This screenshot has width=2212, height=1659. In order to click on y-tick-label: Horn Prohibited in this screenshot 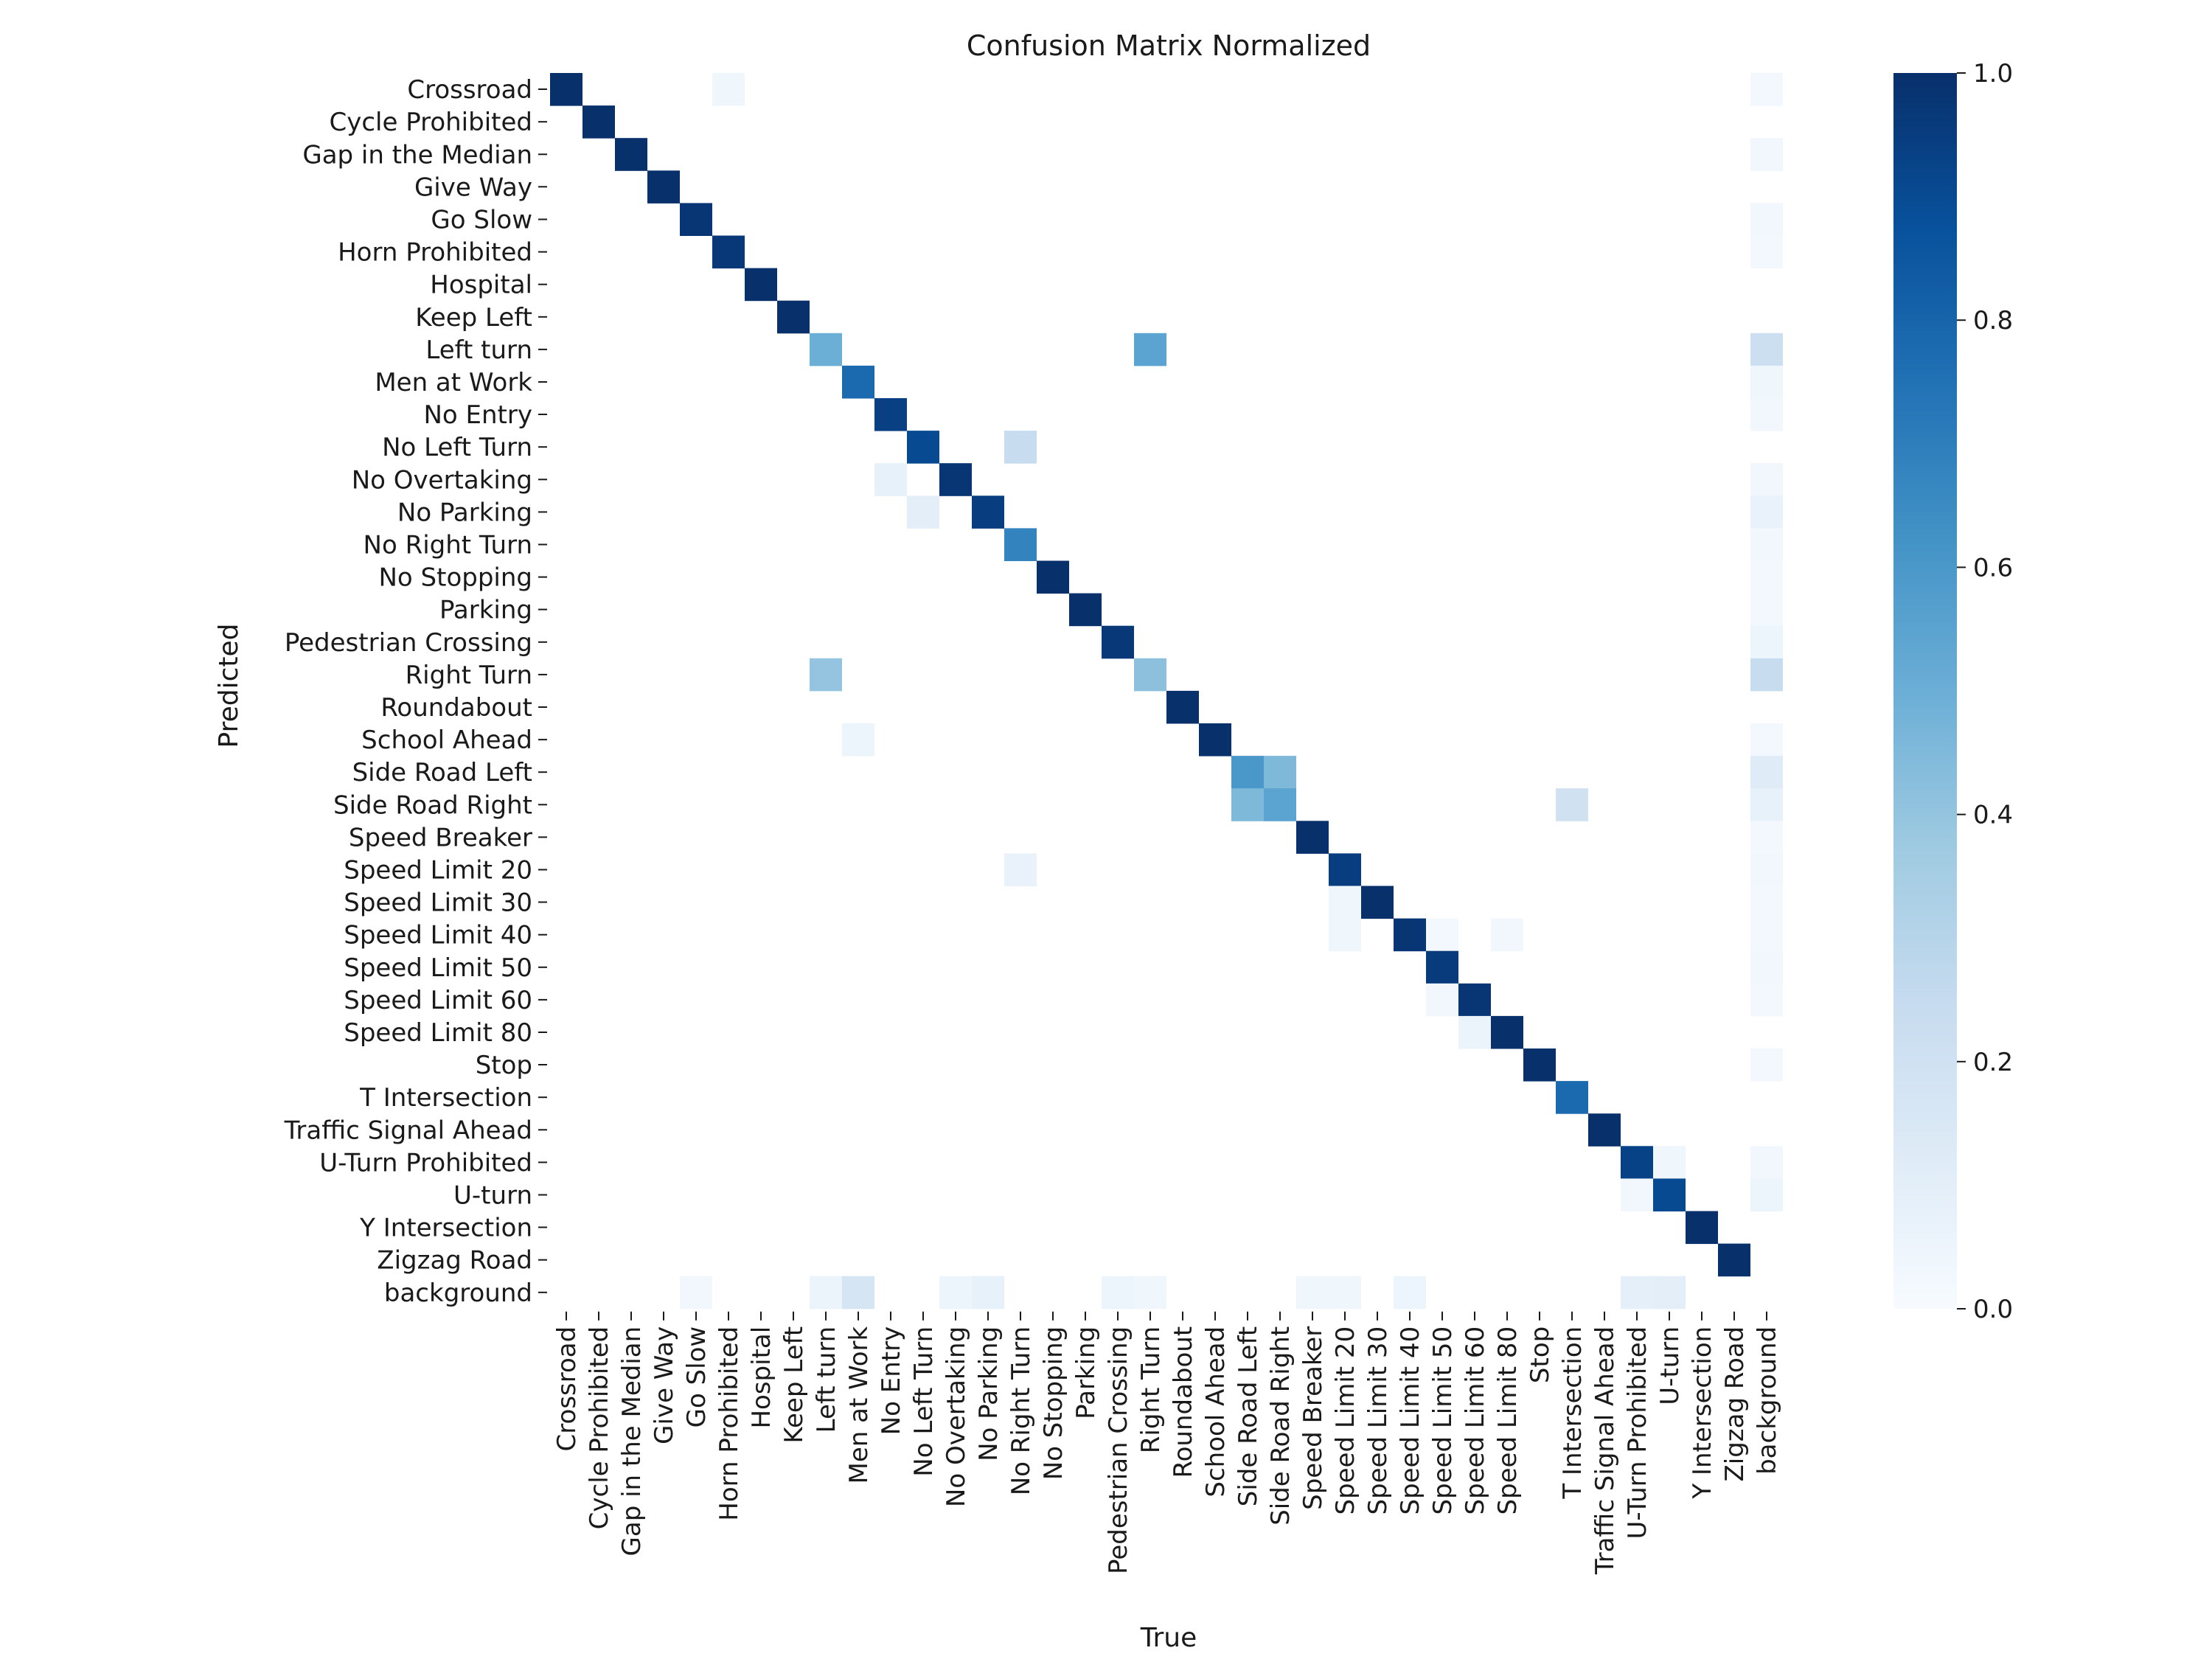, I will do `click(435, 253)`.